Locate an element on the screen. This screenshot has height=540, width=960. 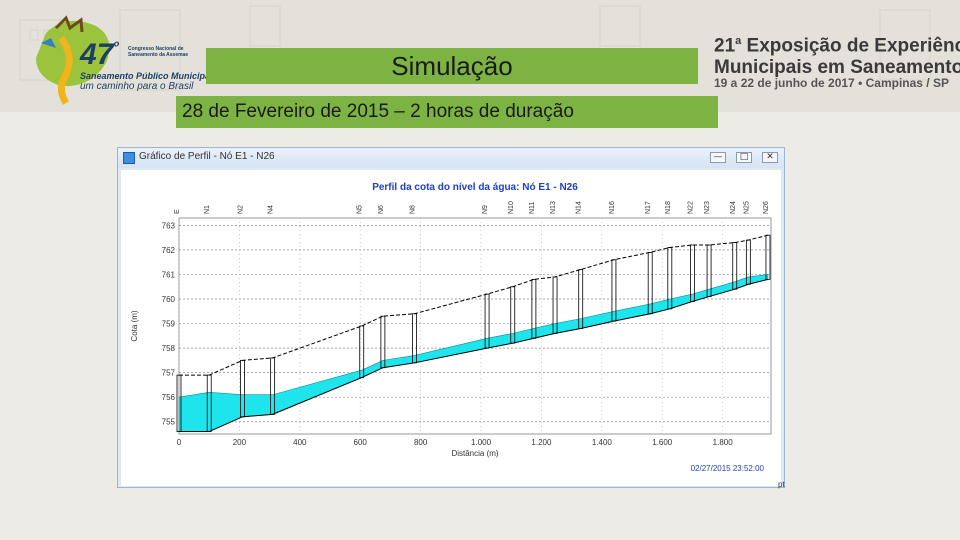
manhole-n18 is located at coordinates (670, 278).